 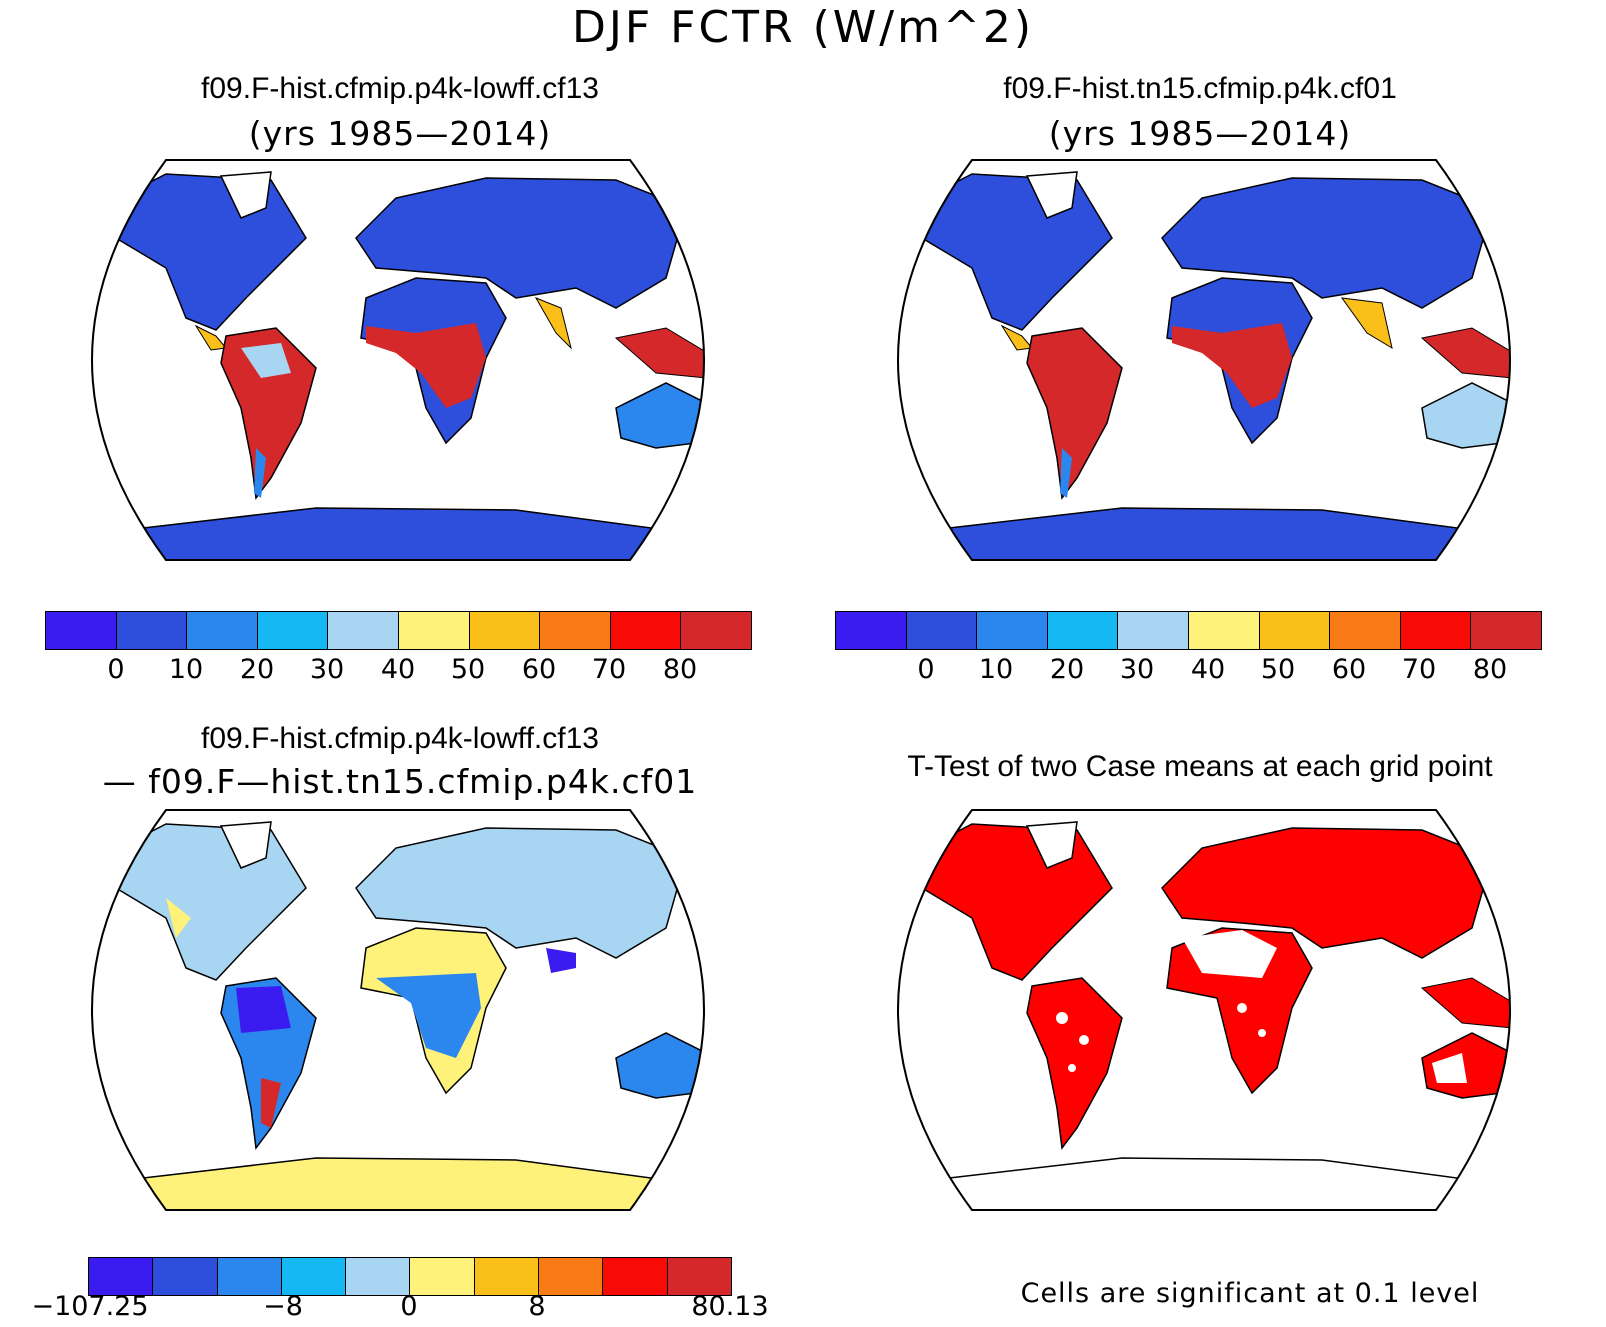 I want to click on panel2-map, so click(x=1204, y=360).